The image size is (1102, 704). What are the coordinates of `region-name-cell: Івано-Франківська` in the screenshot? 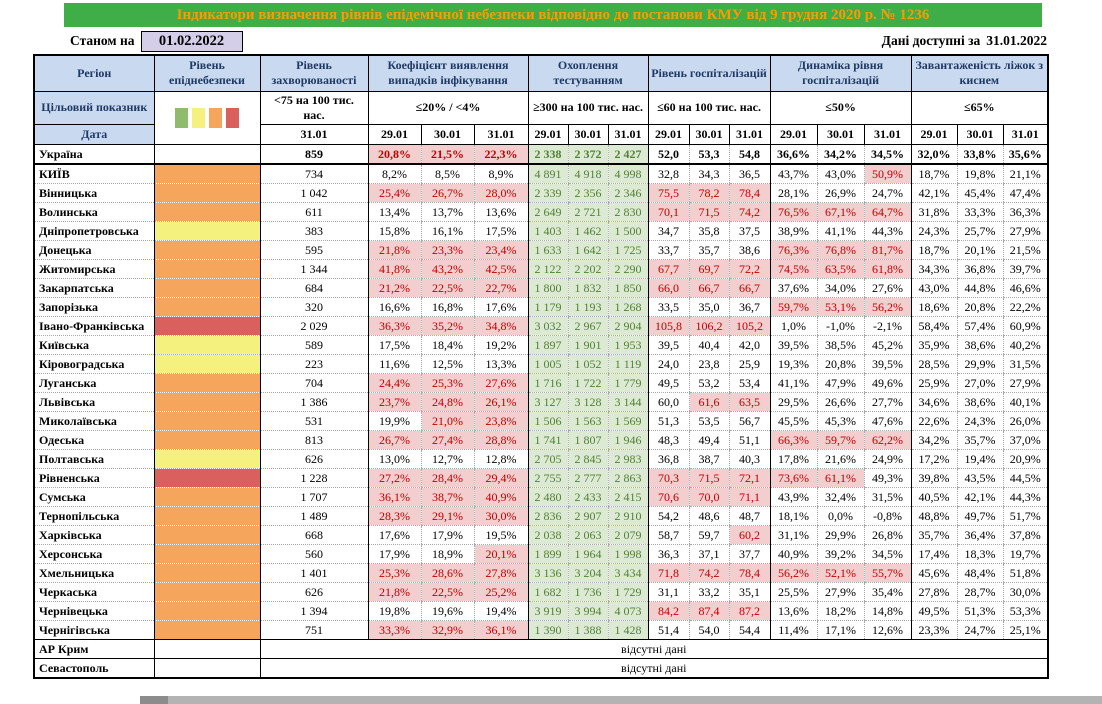 It's located at (94, 326).